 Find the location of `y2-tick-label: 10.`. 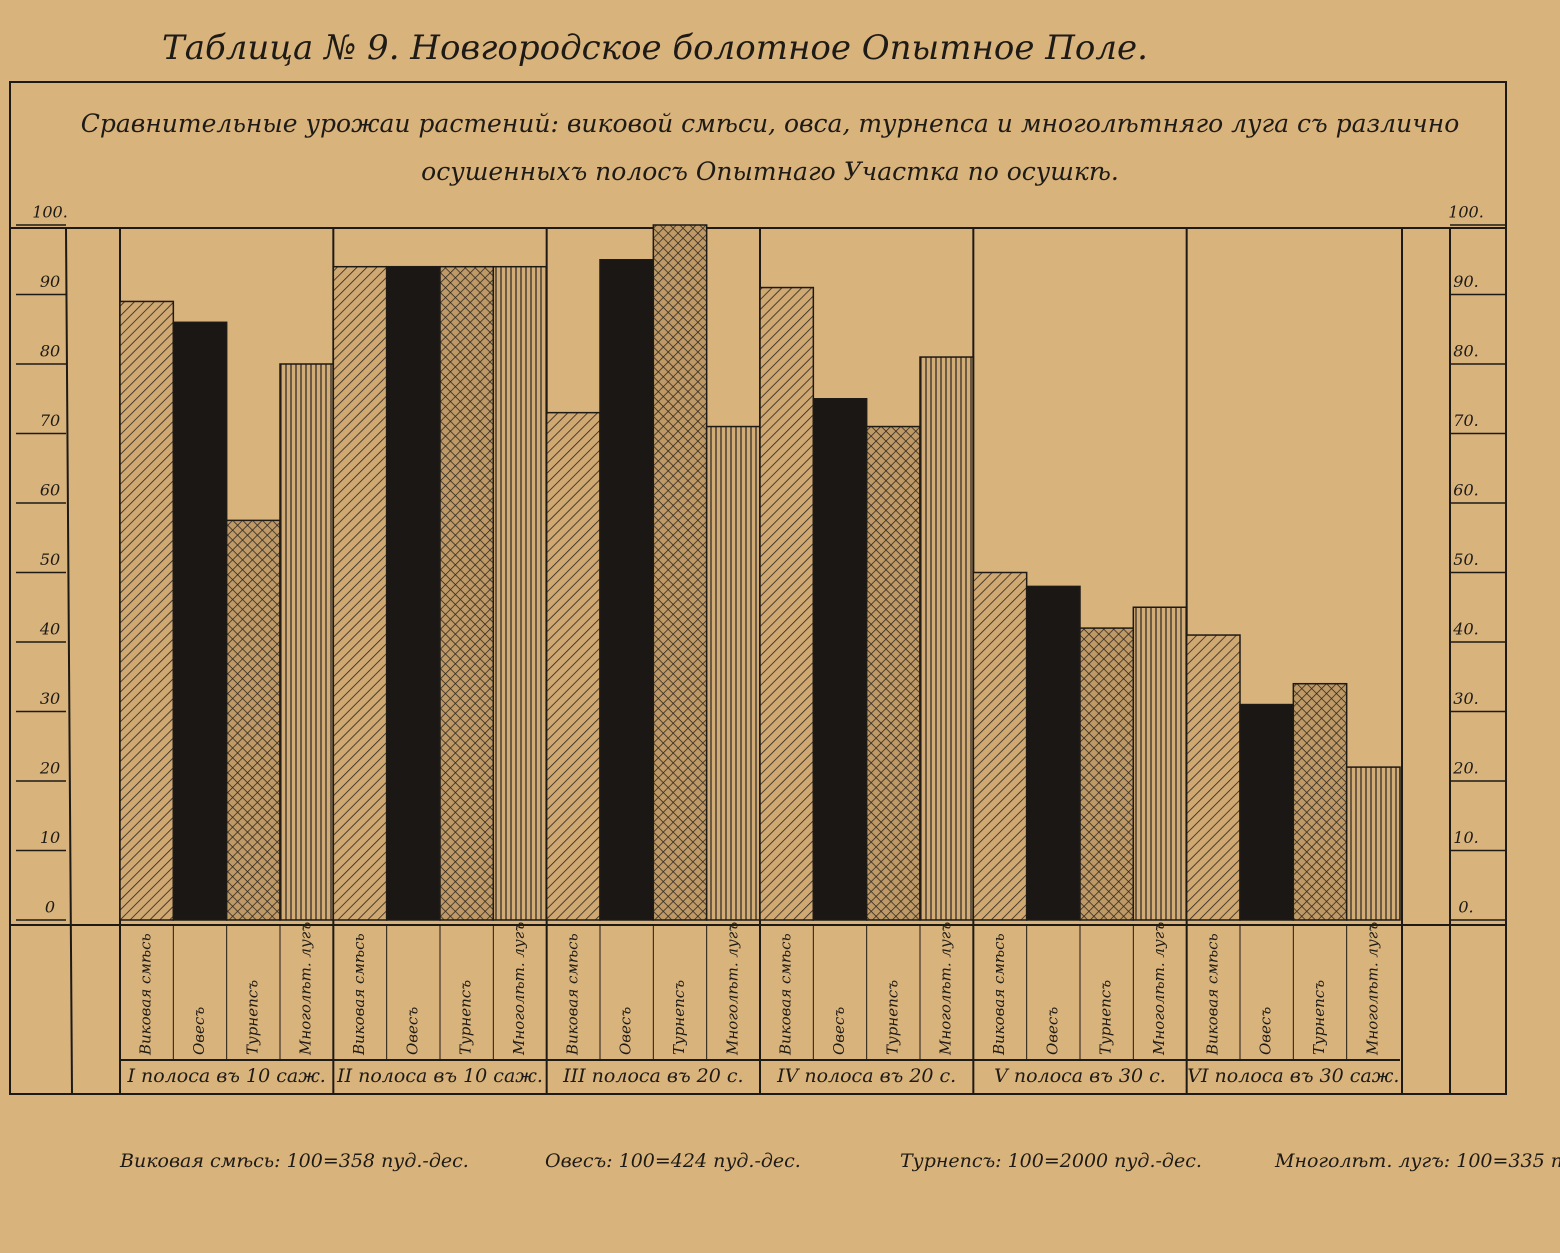

y2-tick-label: 10. is located at coordinates (1465, 837).